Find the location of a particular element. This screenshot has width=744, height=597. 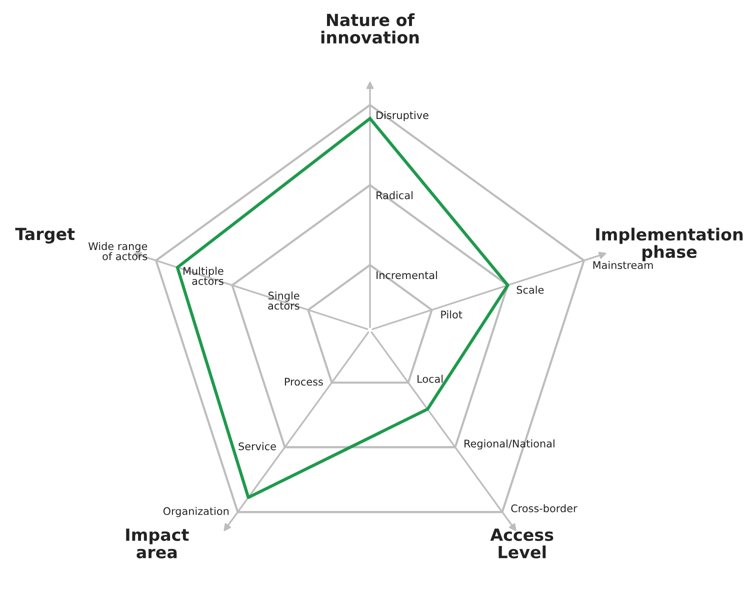

text: Radical is located at coordinates (394, 195).